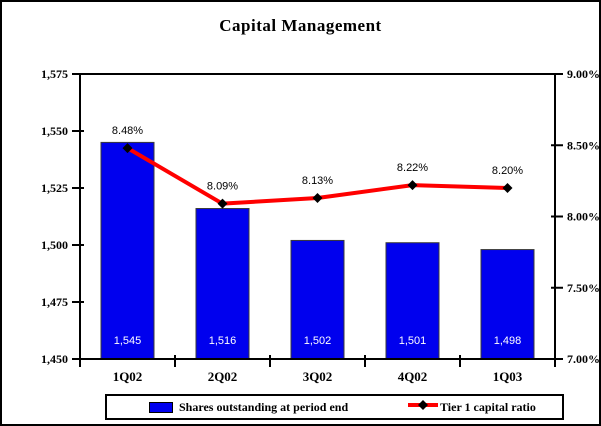 Image resolution: width=601 pixels, height=426 pixels. I want to click on right-axis-tick-label: 8.50%, so click(583, 145).